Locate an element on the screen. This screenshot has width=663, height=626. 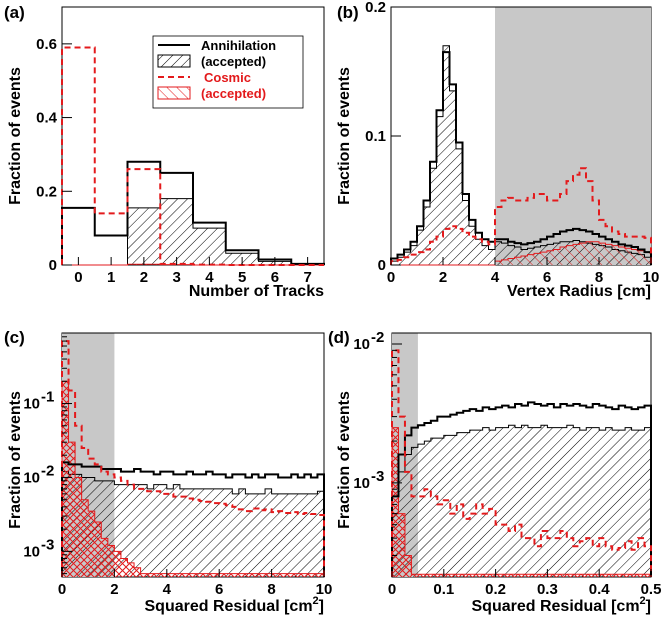
y-tick-exponent: -1 is located at coordinates (47, 397).